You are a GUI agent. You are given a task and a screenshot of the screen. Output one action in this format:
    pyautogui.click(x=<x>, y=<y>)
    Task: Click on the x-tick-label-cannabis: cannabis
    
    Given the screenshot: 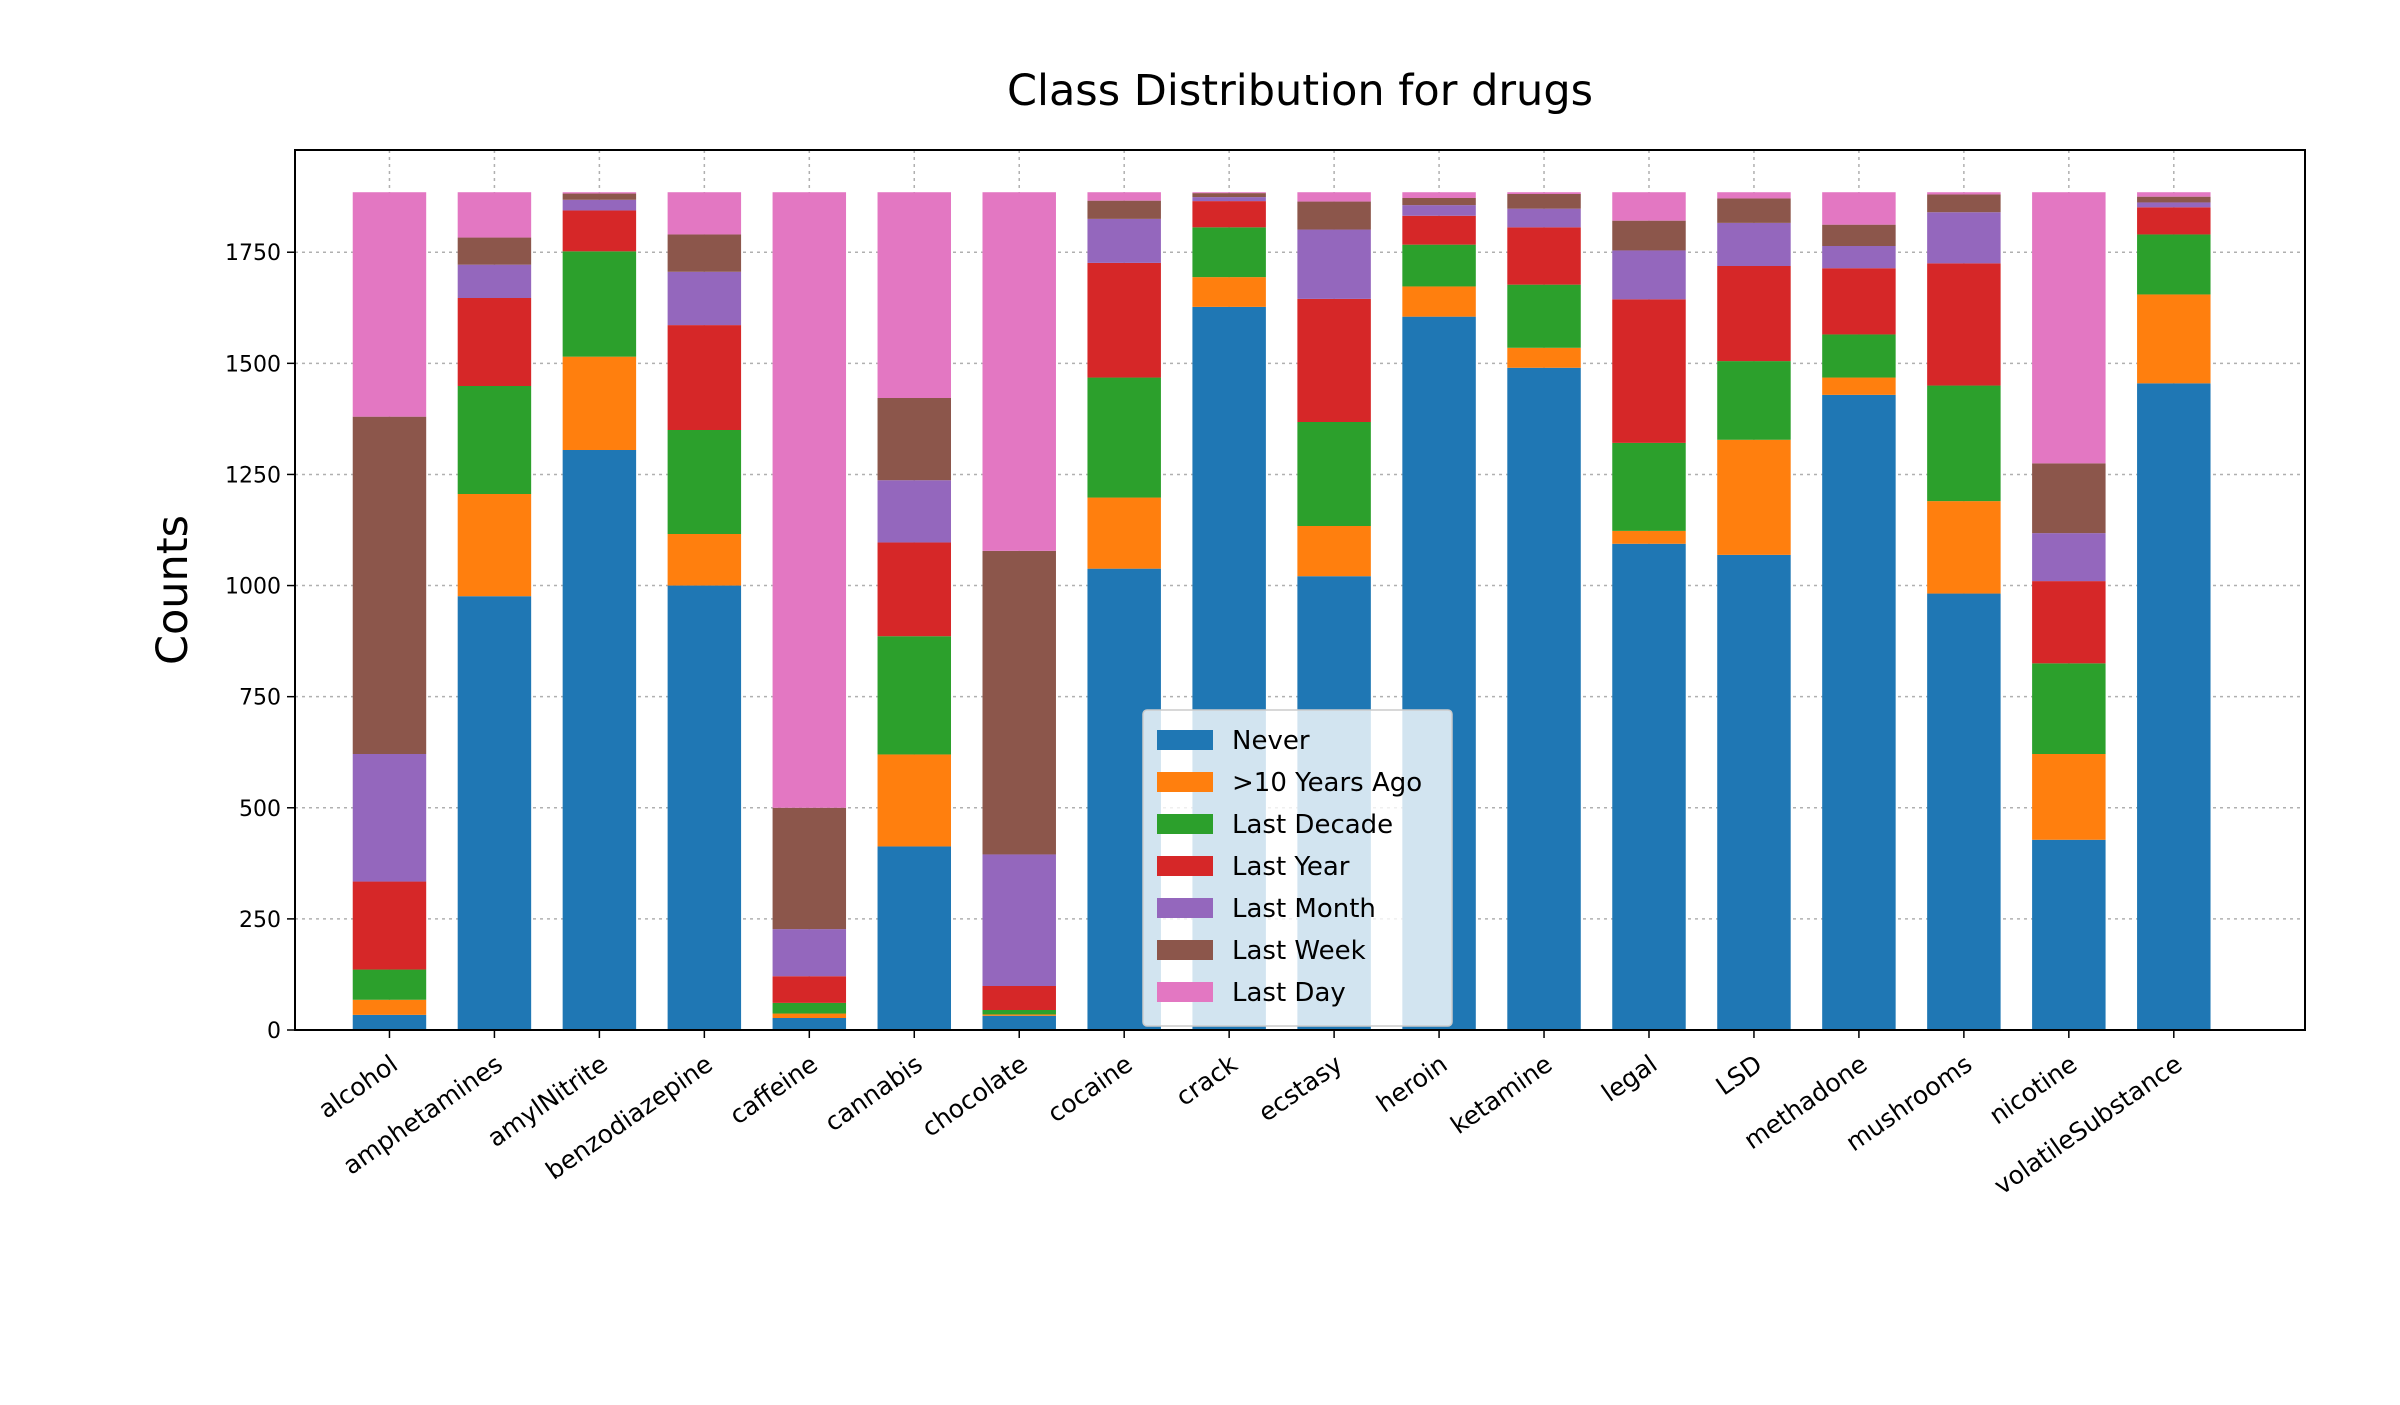 What is the action you would take?
    pyautogui.click(x=873, y=1093)
    